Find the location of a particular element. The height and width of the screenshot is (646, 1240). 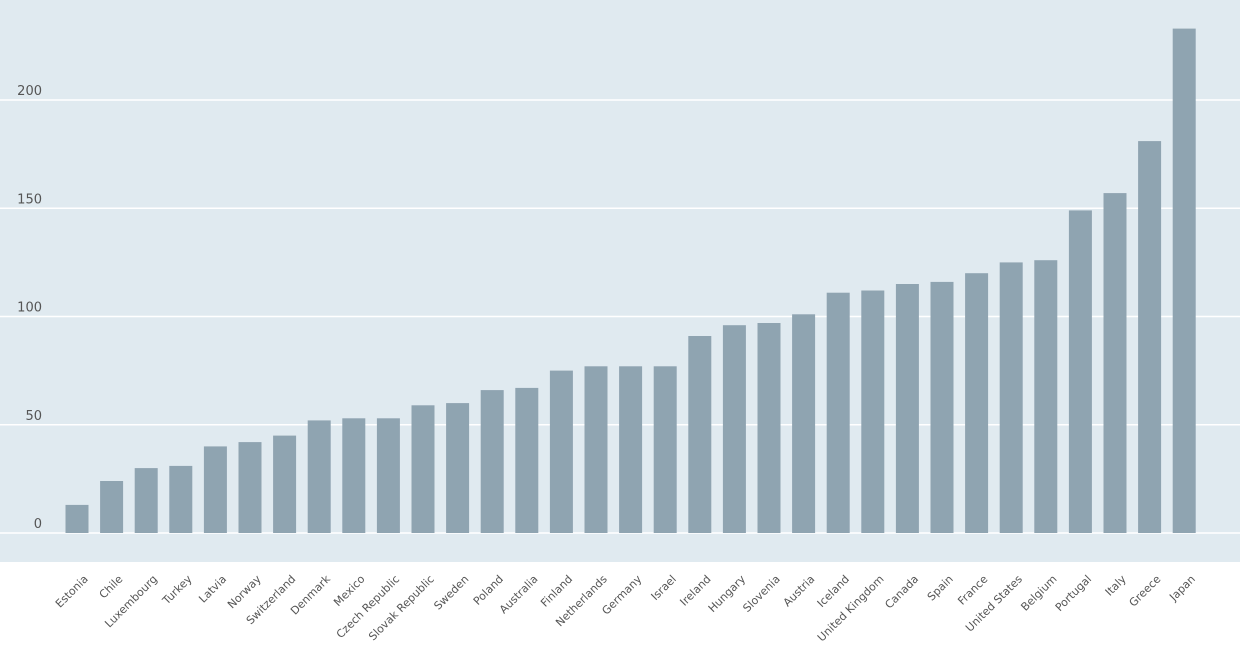

bar-japan is located at coordinates (1184, 280).